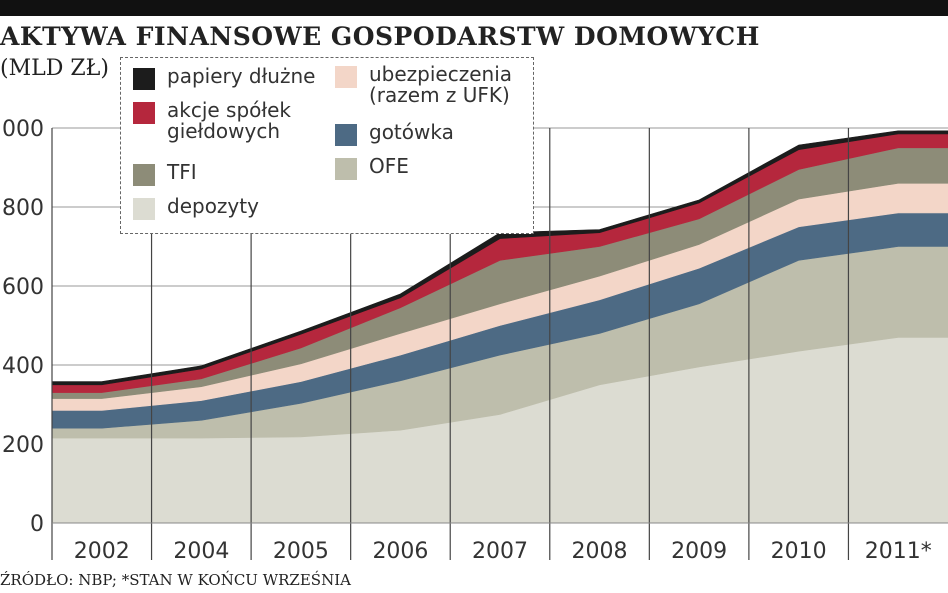 Image resolution: width=948 pixels, height=593 pixels. I want to click on legend-item-ubezpieczenia: ubezpieczenia (razem z UFK), so click(423, 85).